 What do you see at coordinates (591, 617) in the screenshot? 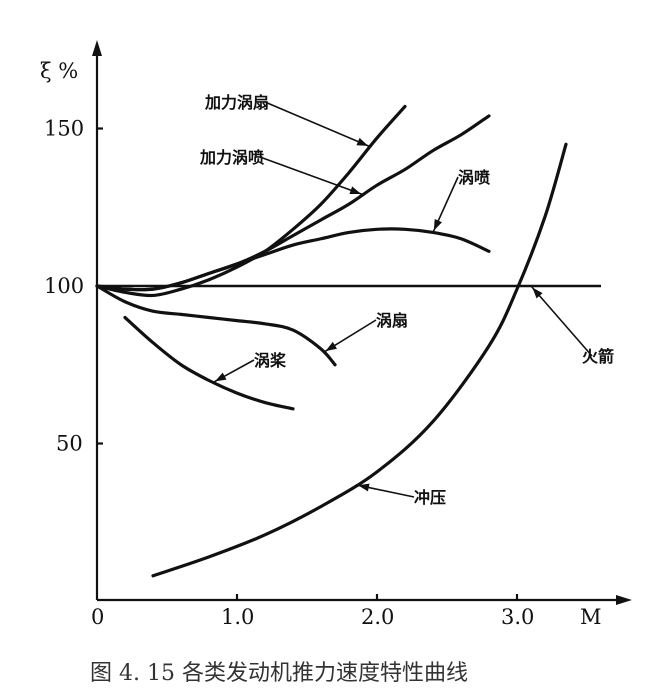
I see `x-axis-label: M` at bounding box center [591, 617].